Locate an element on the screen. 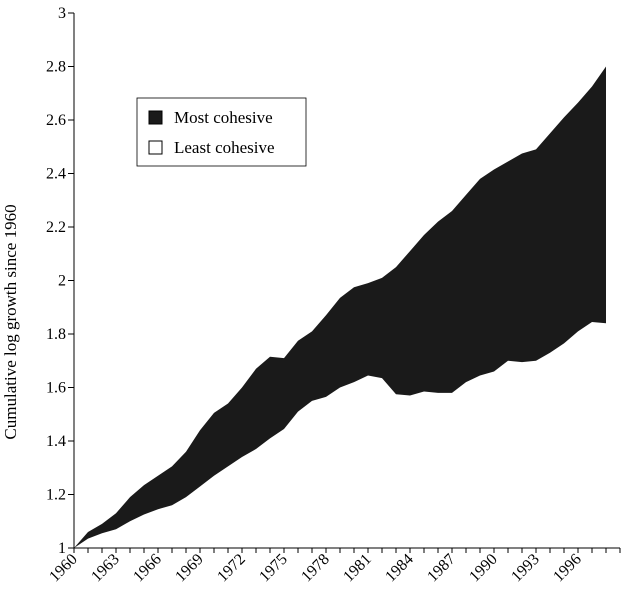 Image resolution: width=621 pixels, height=604 pixels. y-tick-label: 1.8 is located at coordinates (56, 334).